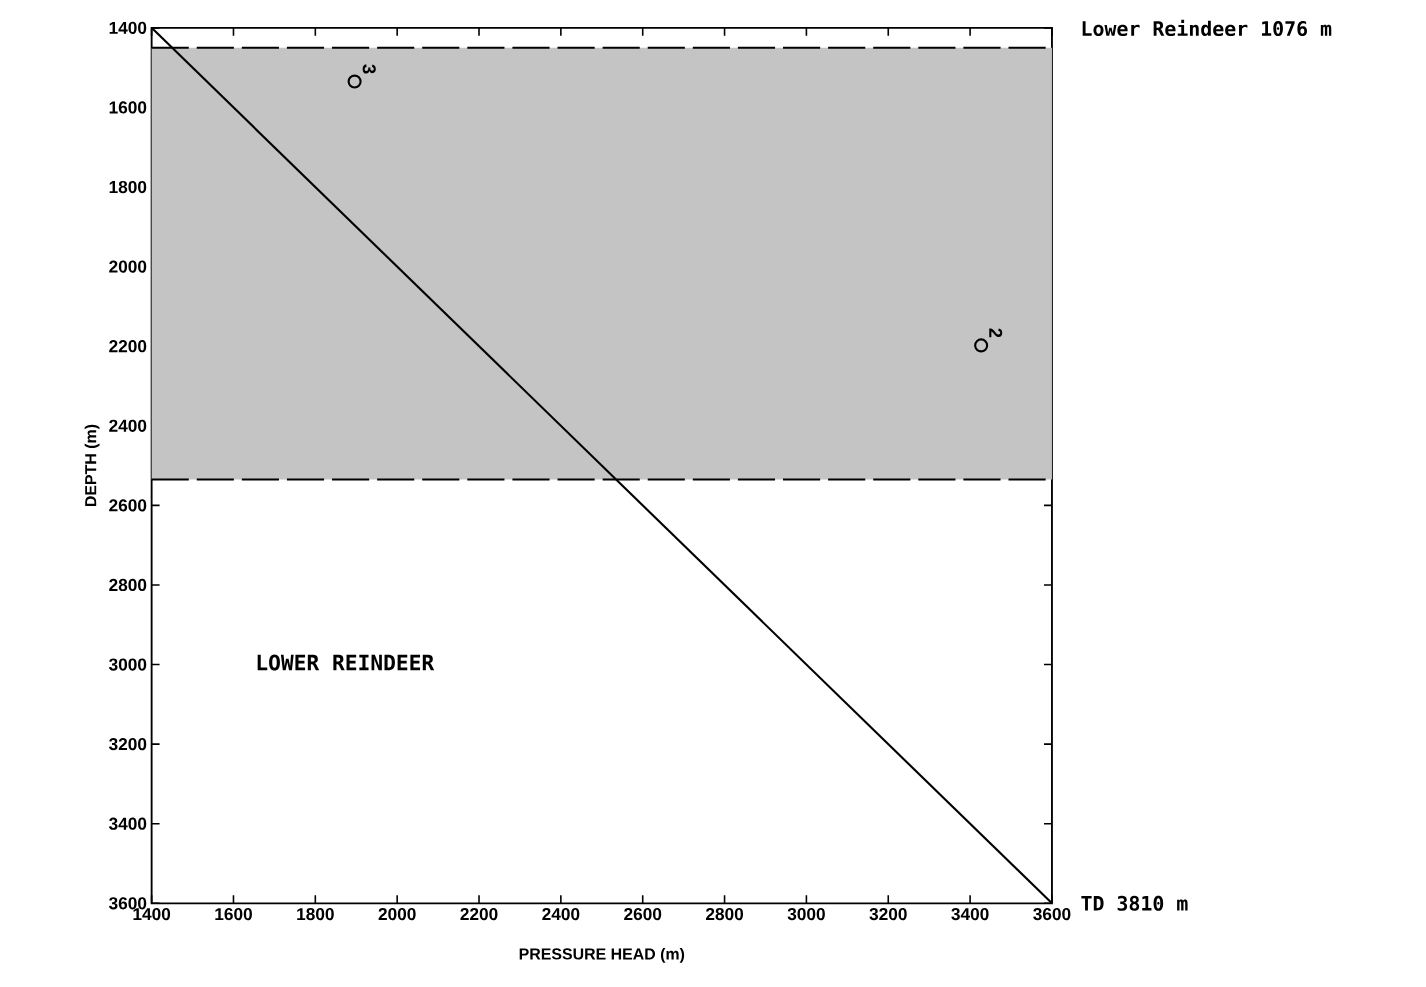 This screenshot has height=987, width=1426. What do you see at coordinates (479, 914) in the screenshot?
I see `x-tick-label: 2200` at bounding box center [479, 914].